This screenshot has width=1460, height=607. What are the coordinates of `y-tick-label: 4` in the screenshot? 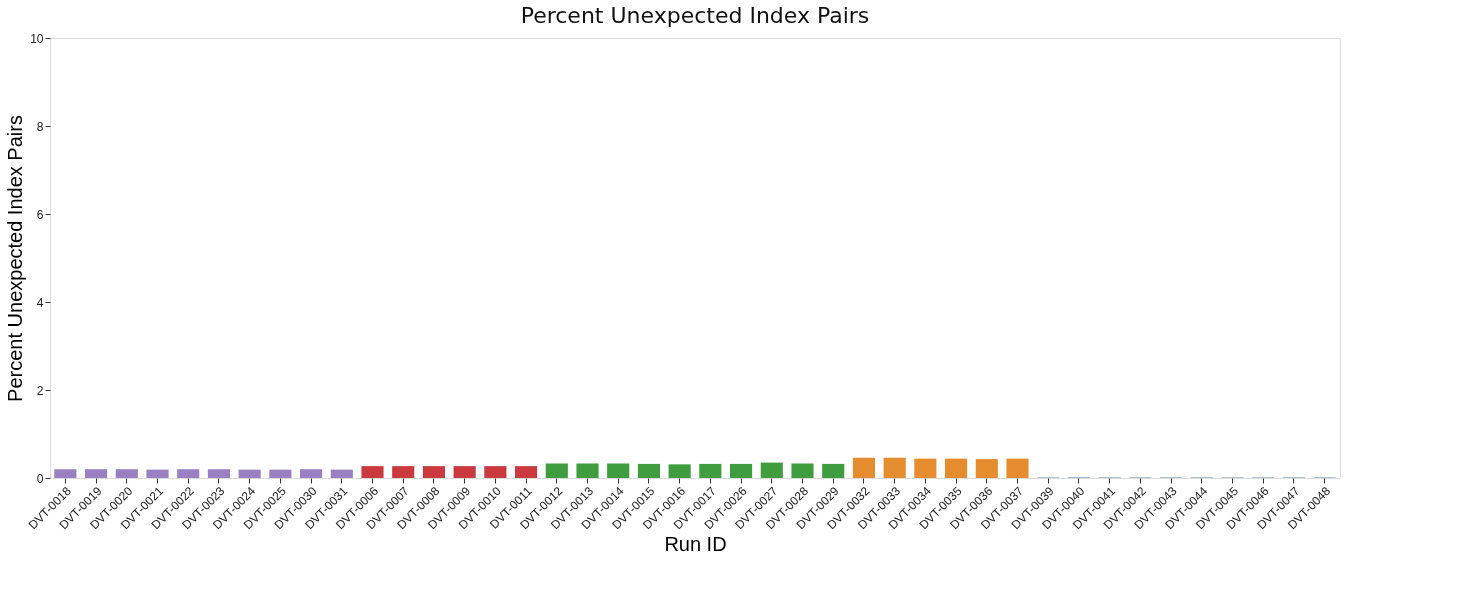 It's located at (40, 302).